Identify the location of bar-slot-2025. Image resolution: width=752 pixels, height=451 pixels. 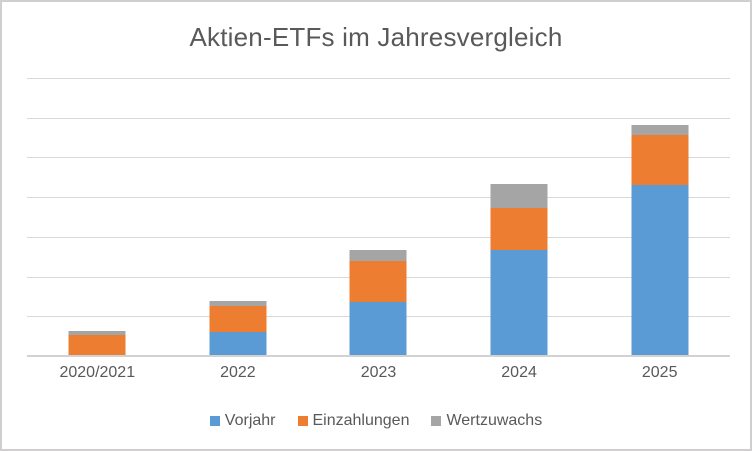
(659, 217).